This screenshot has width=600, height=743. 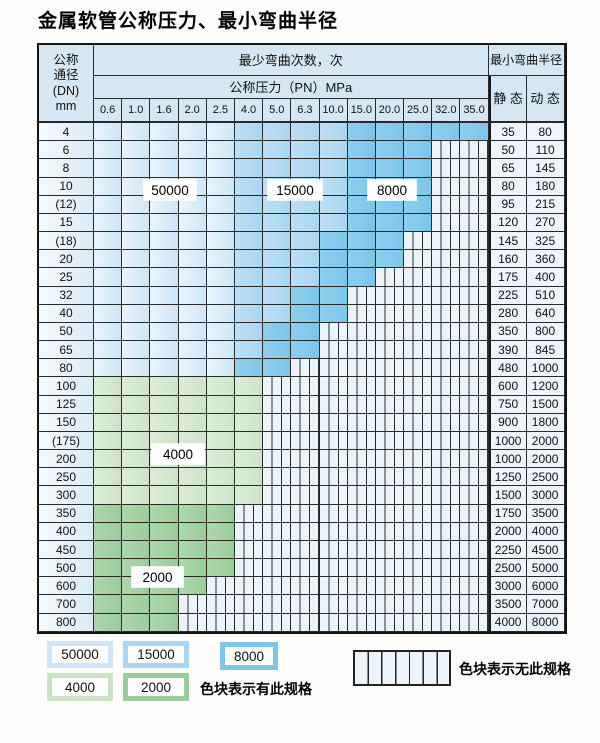 I want to click on zone-label-8000: 8000, so click(x=392, y=190).